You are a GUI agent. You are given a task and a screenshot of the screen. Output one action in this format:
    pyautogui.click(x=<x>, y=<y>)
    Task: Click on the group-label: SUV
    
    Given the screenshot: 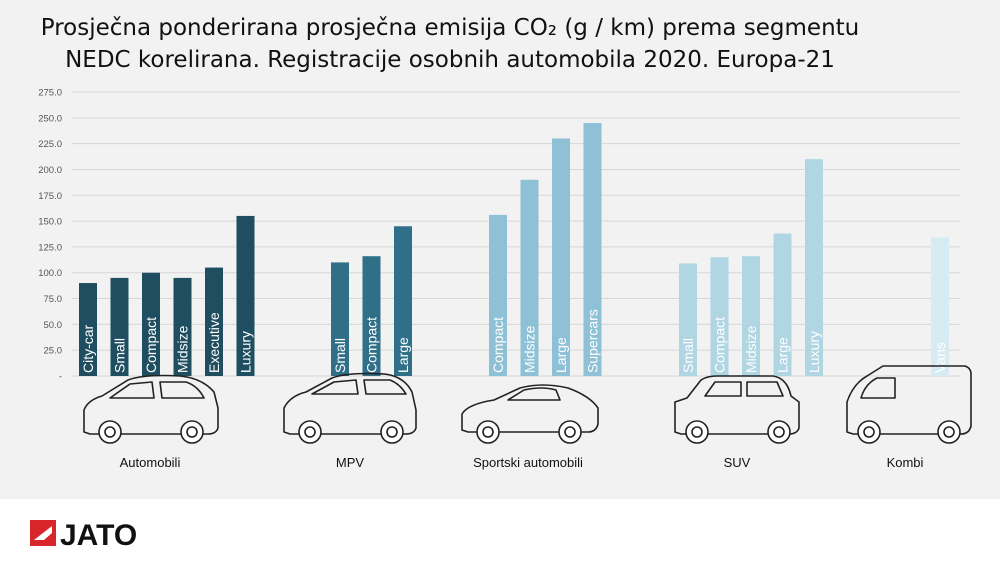 What is the action you would take?
    pyautogui.click(x=737, y=462)
    